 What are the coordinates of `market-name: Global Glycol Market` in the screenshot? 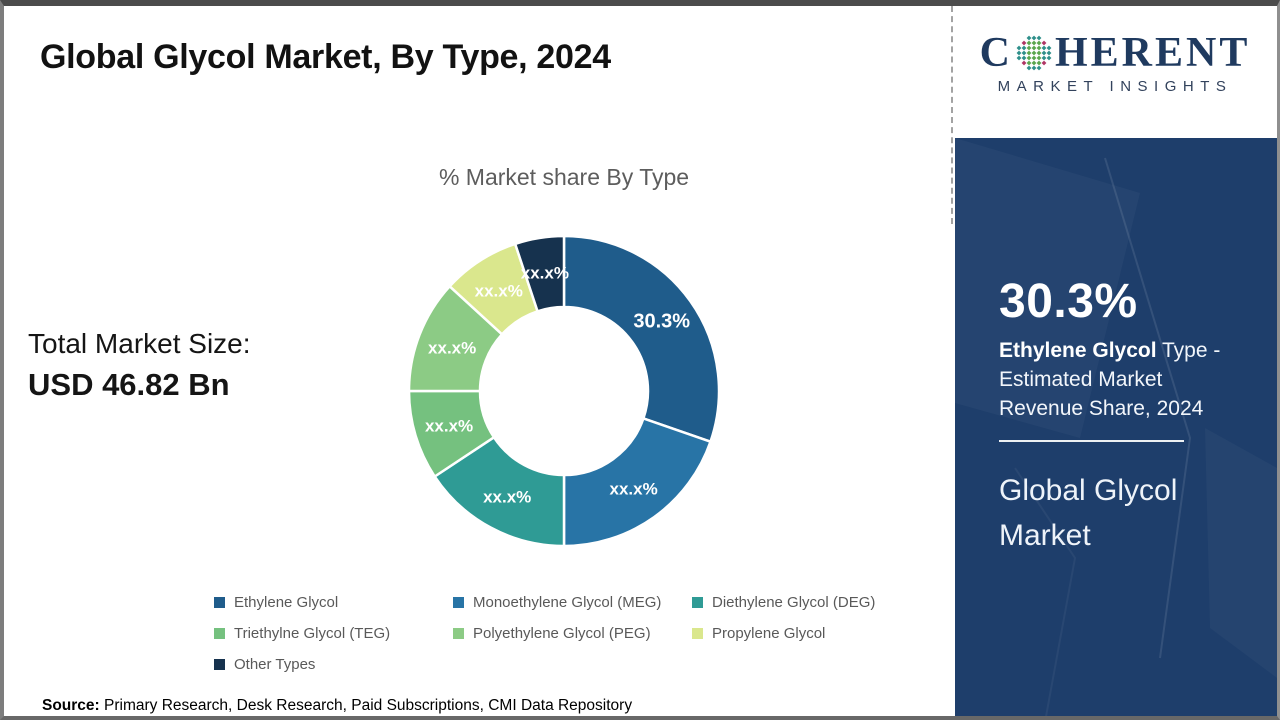 It's located at (1088, 512).